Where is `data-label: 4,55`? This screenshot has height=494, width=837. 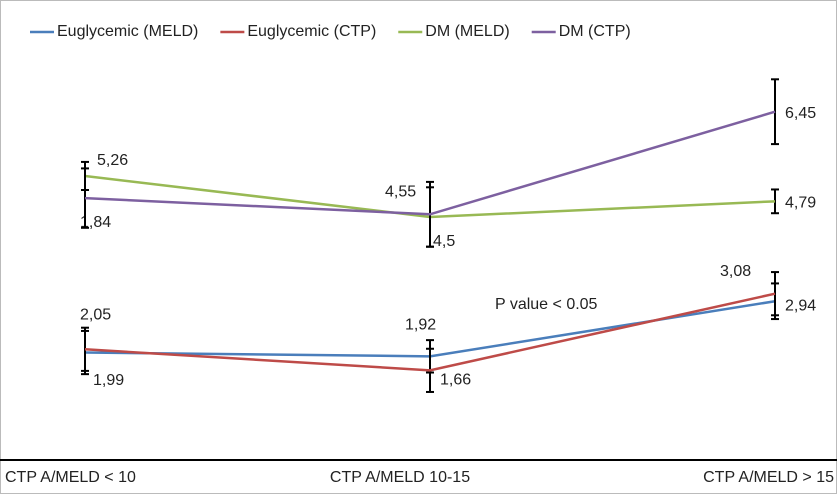
data-label: 4,55 is located at coordinates (400, 192).